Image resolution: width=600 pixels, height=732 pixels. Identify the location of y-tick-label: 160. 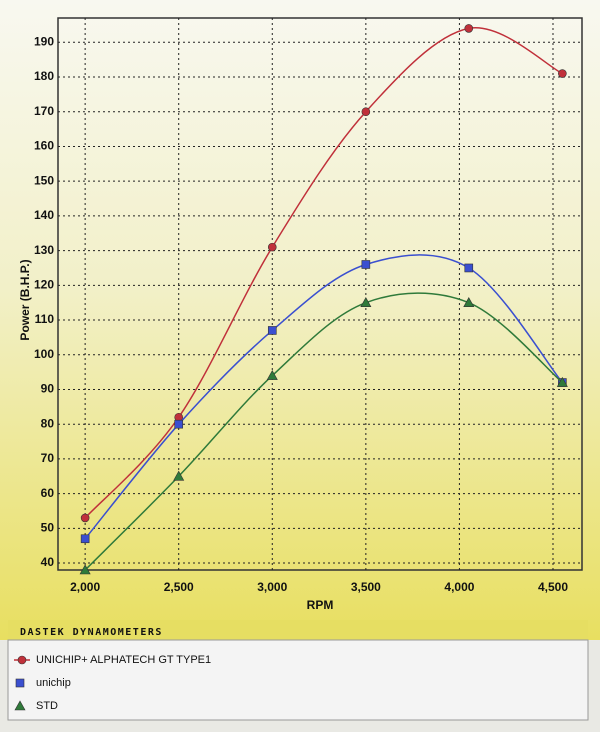
(44, 146).